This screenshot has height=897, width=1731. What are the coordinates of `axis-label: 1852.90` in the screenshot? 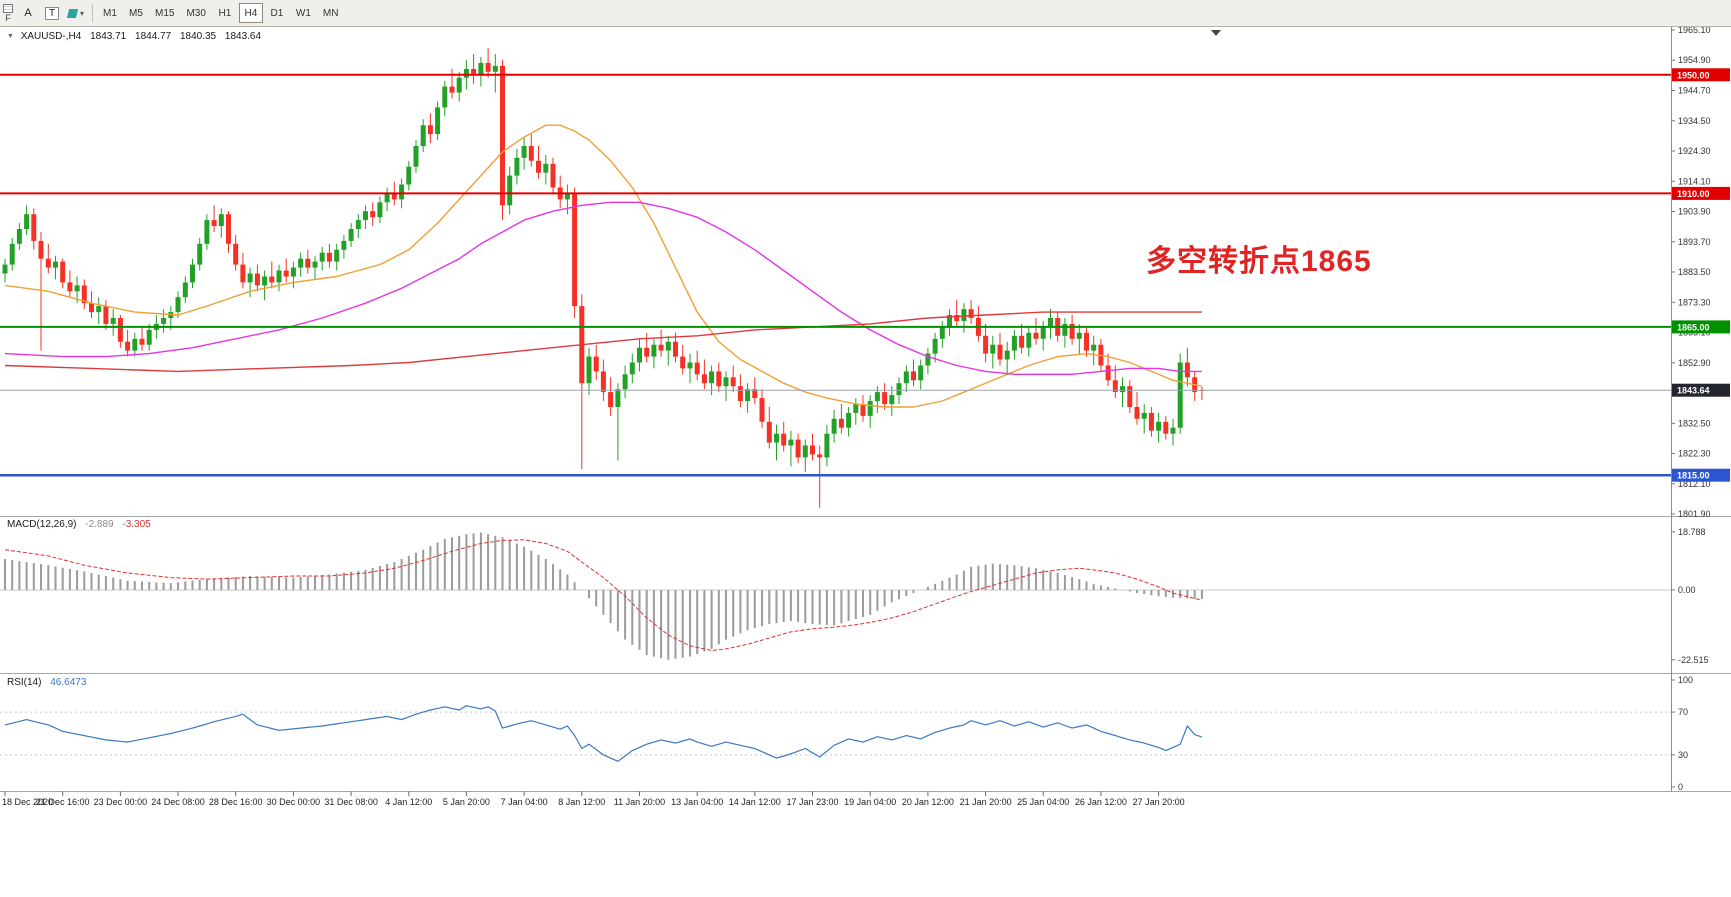 It's located at (1694, 363).